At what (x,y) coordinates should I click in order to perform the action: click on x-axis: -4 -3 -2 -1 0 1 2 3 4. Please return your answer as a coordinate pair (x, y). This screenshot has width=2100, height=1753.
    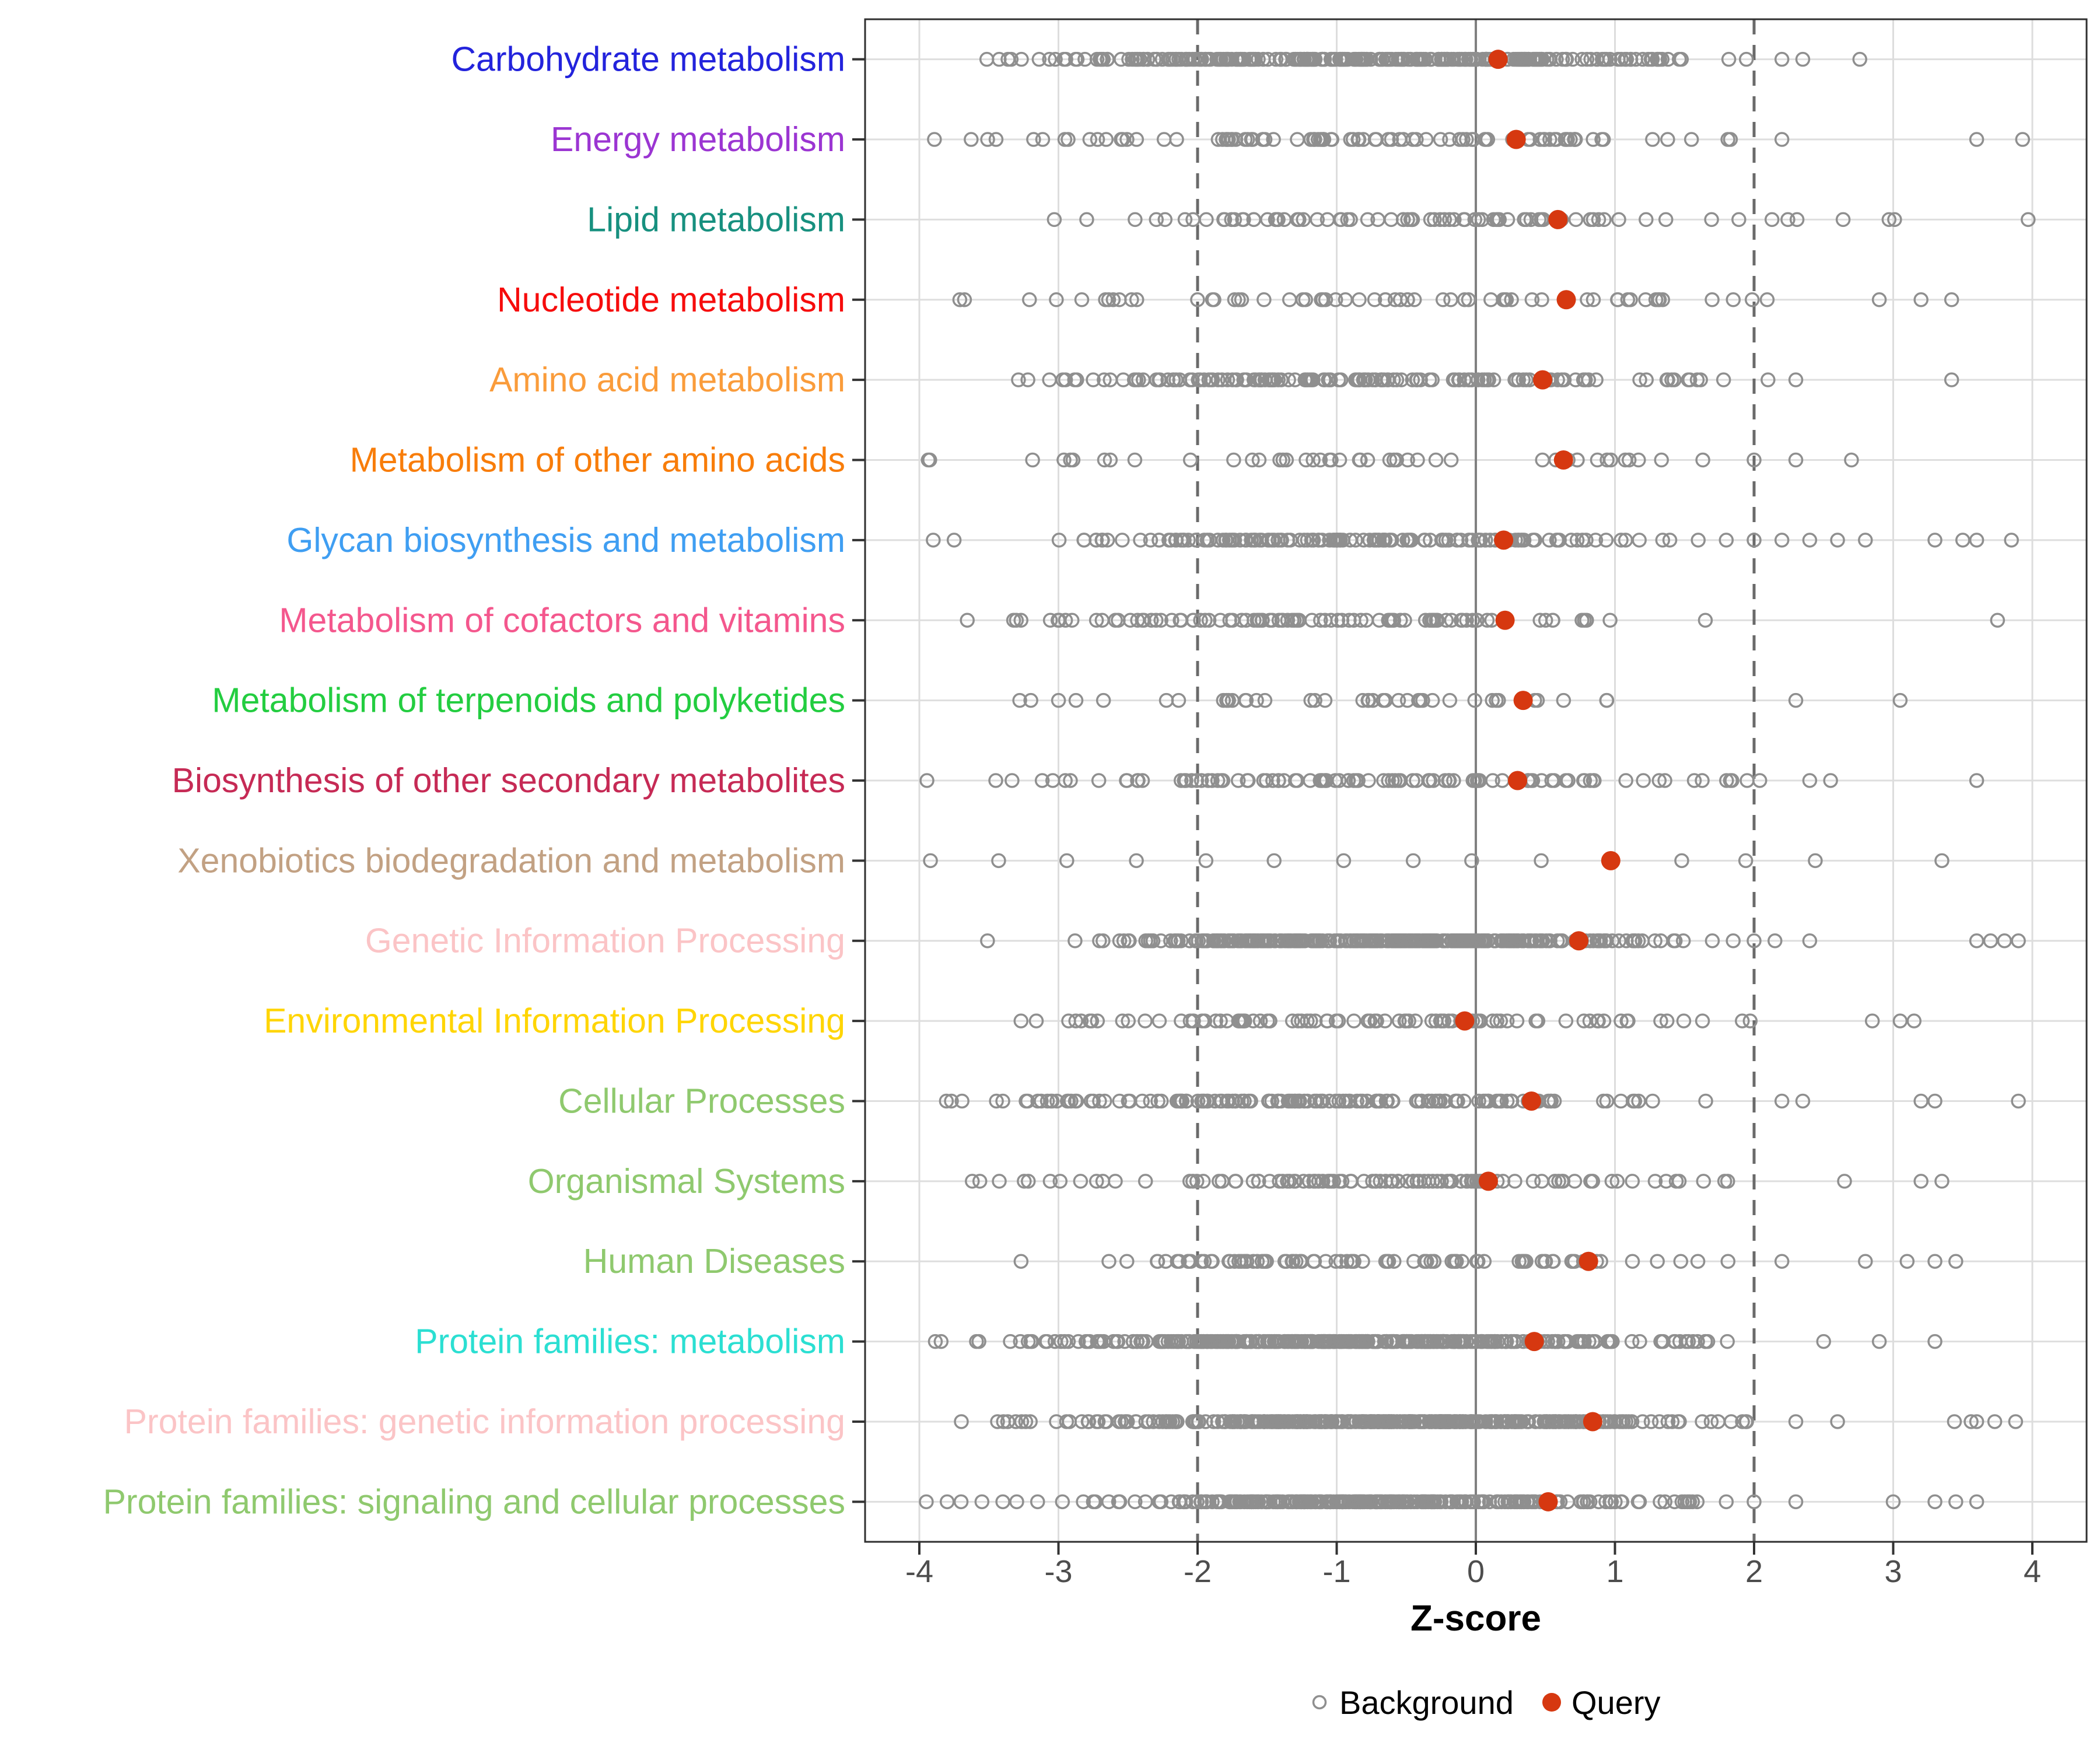
    Looking at the image, I should click on (1473, 1565).